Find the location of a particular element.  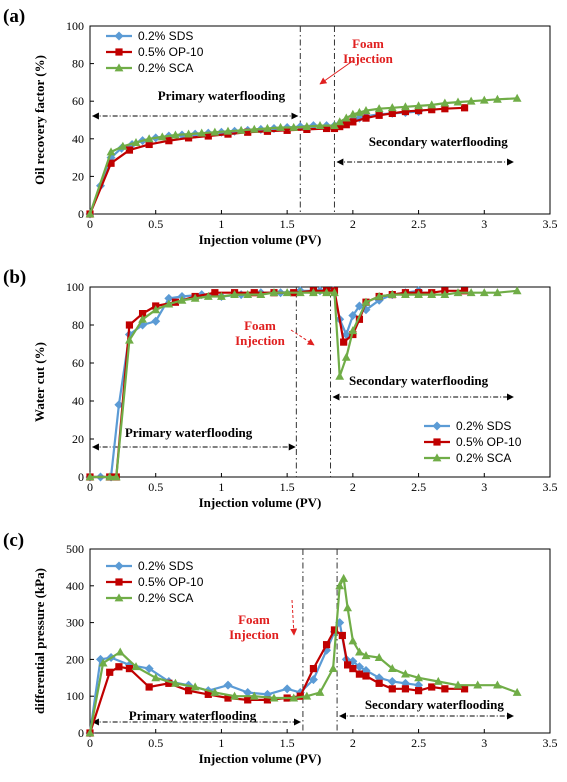

x-tick-label: 3.5 is located at coordinates (550, 487).